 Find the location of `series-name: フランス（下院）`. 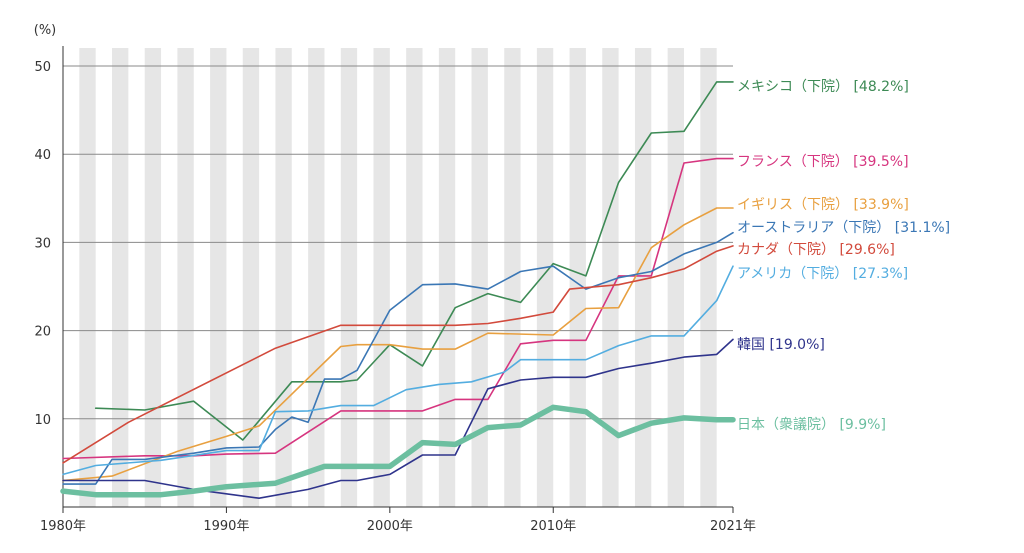

series-name: フランス（下院） is located at coordinates (795, 162).